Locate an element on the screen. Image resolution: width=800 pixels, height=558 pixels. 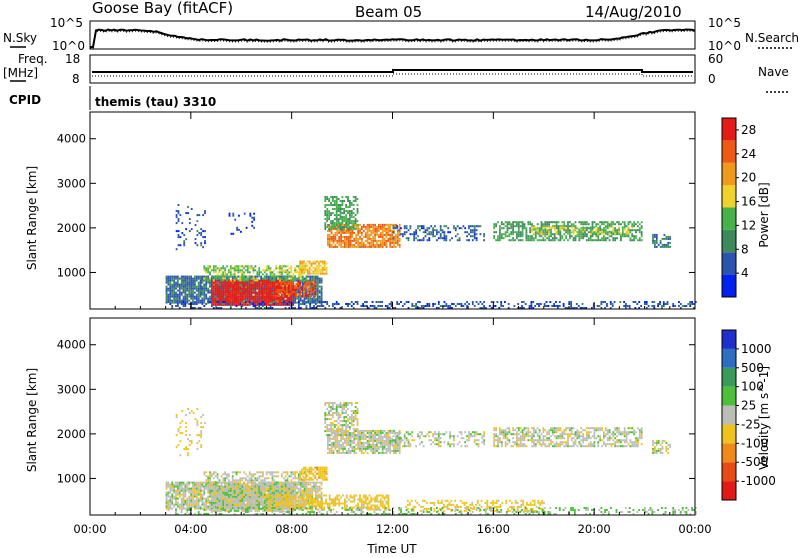
station-title: Goose Bay (fitACF) is located at coordinates (162, 8).